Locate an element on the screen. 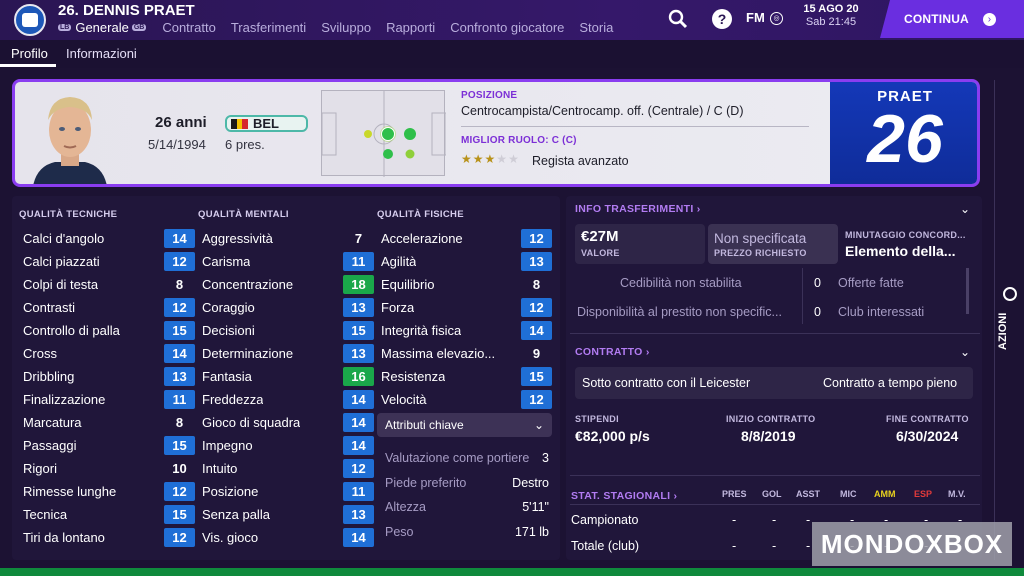 Image resolution: width=1024 pixels, height=576 pixels. attribute-row: Determinazione 13 is located at coordinates (288, 353).